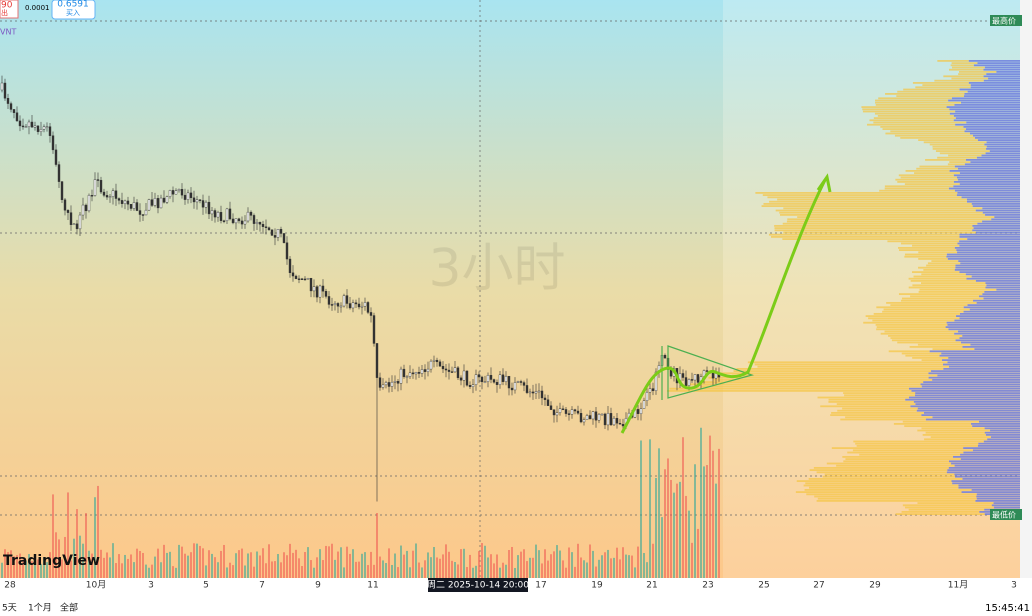 The image size is (1032, 616). What do you see at coordinates (73, 10) in the screenshot?
I see `buy-button` at bounding box center [73, 10].